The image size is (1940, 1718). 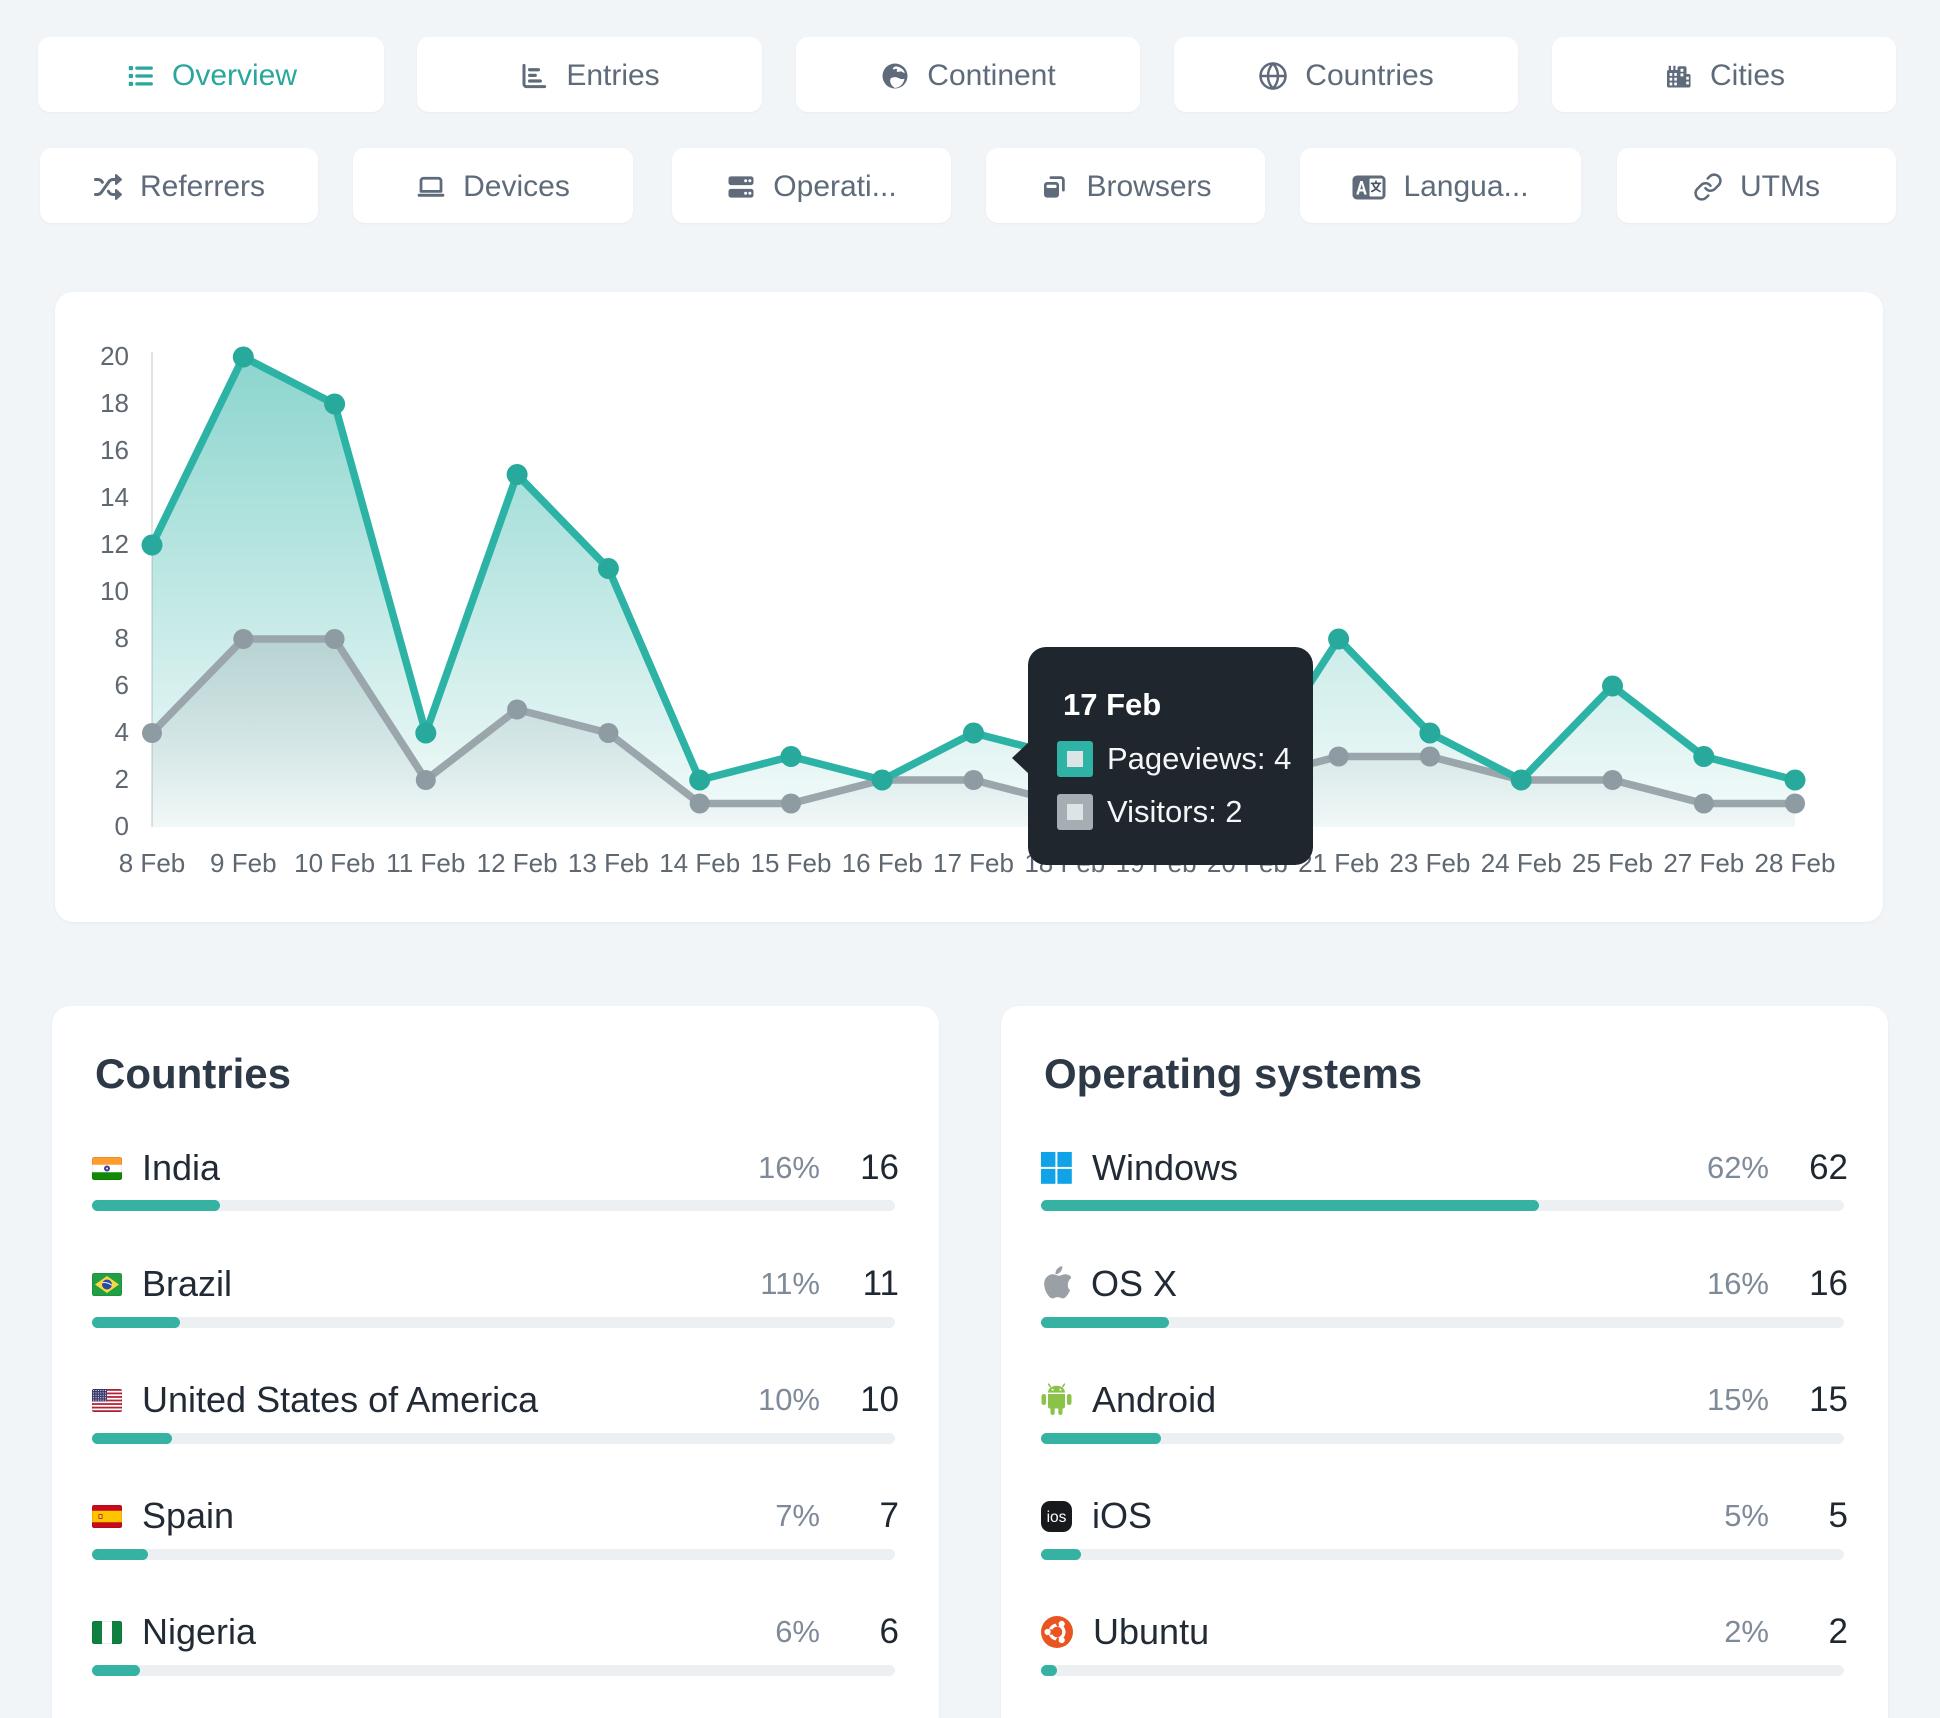 I want to click on svg-text: 12 Feb, so click(x=517, y=863).